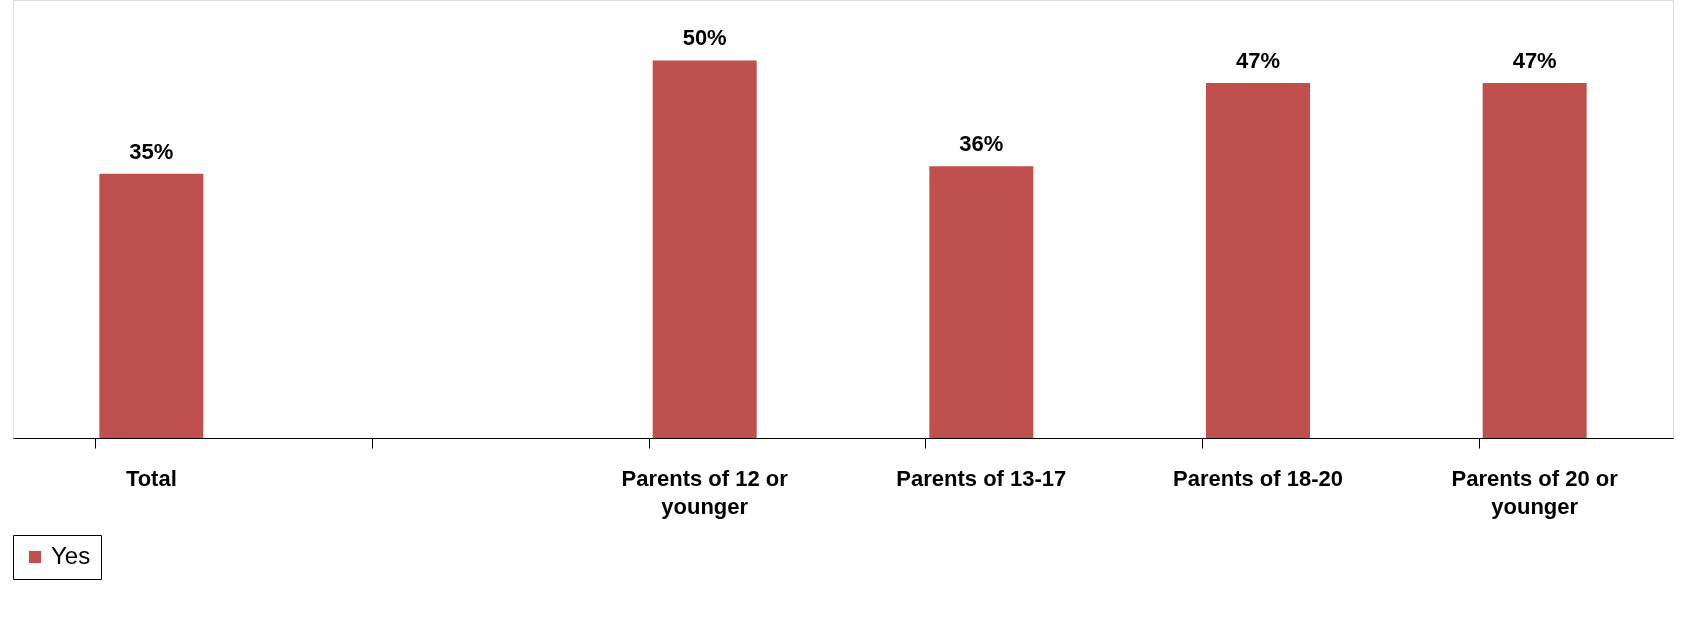  I want to click on x-tick-label: Total, so click(151, 478).